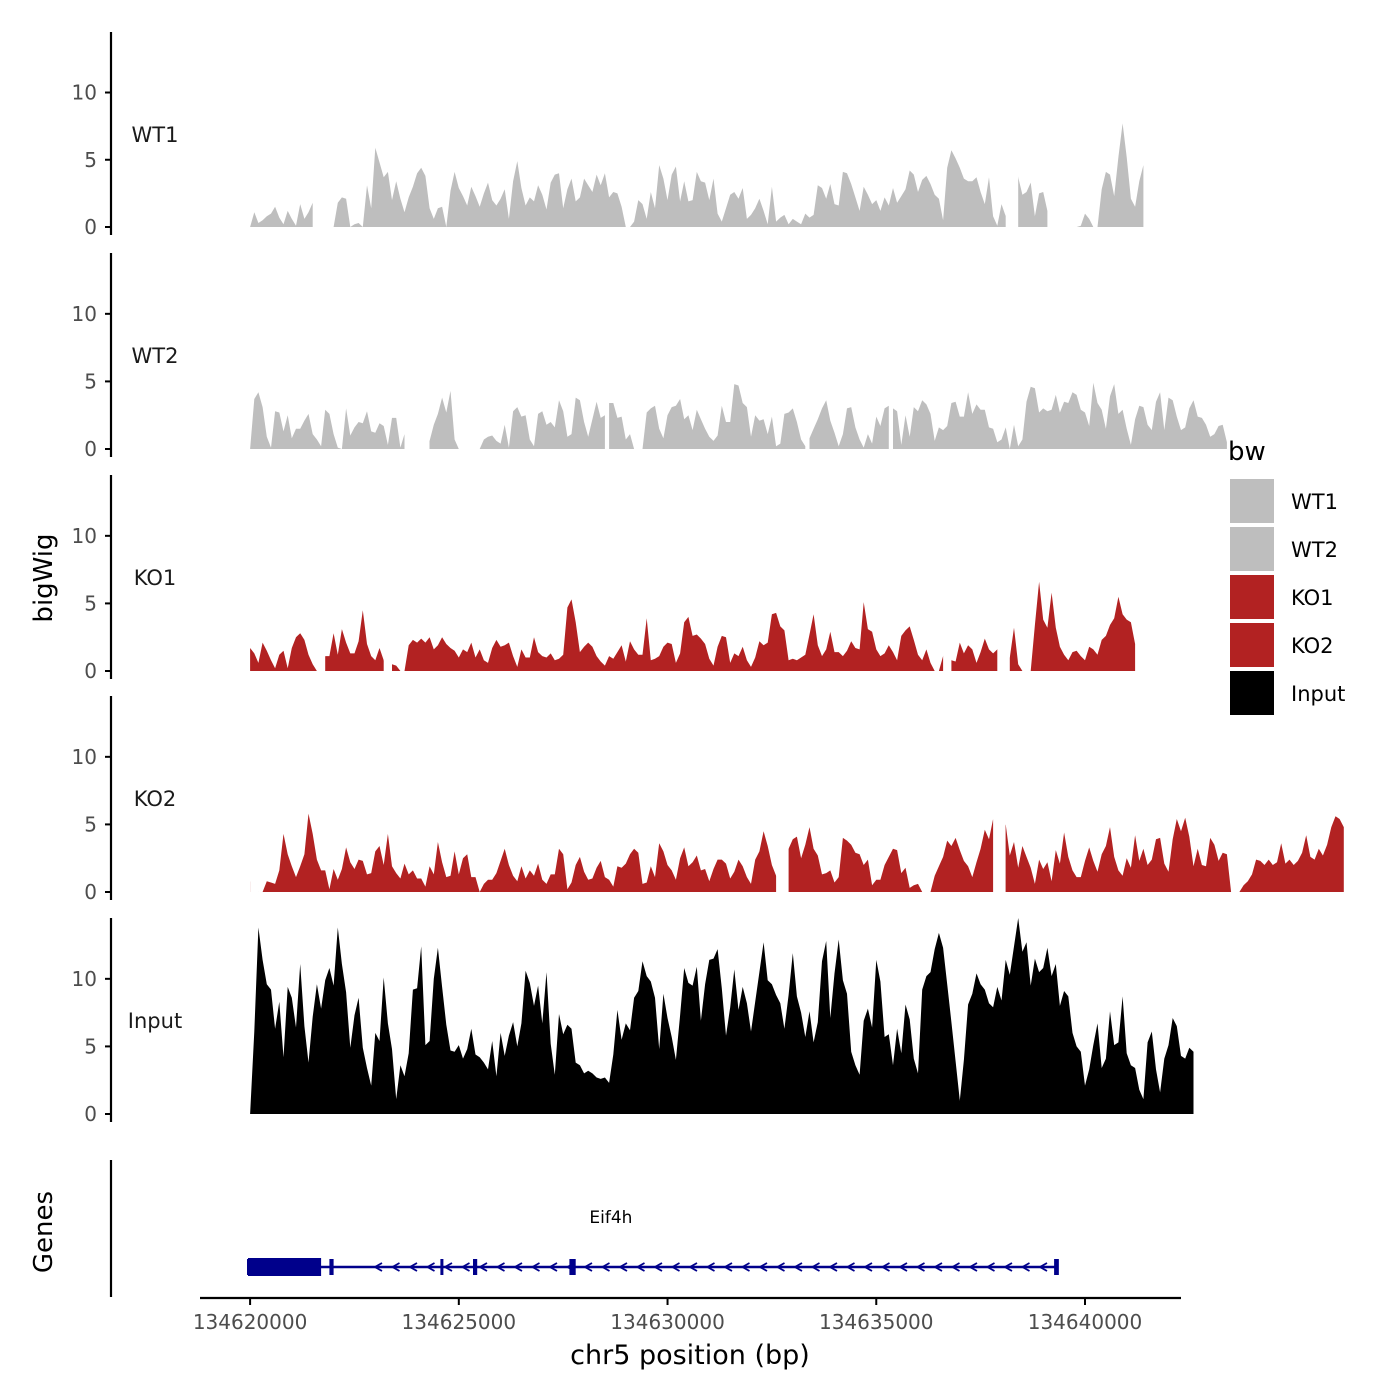 Image resolution: width=1400 pixels, height=1400 pixels. Describe the element at coordinates (44, 577) in the screenshot. I see `y-axis-title: bigWig` at that location.